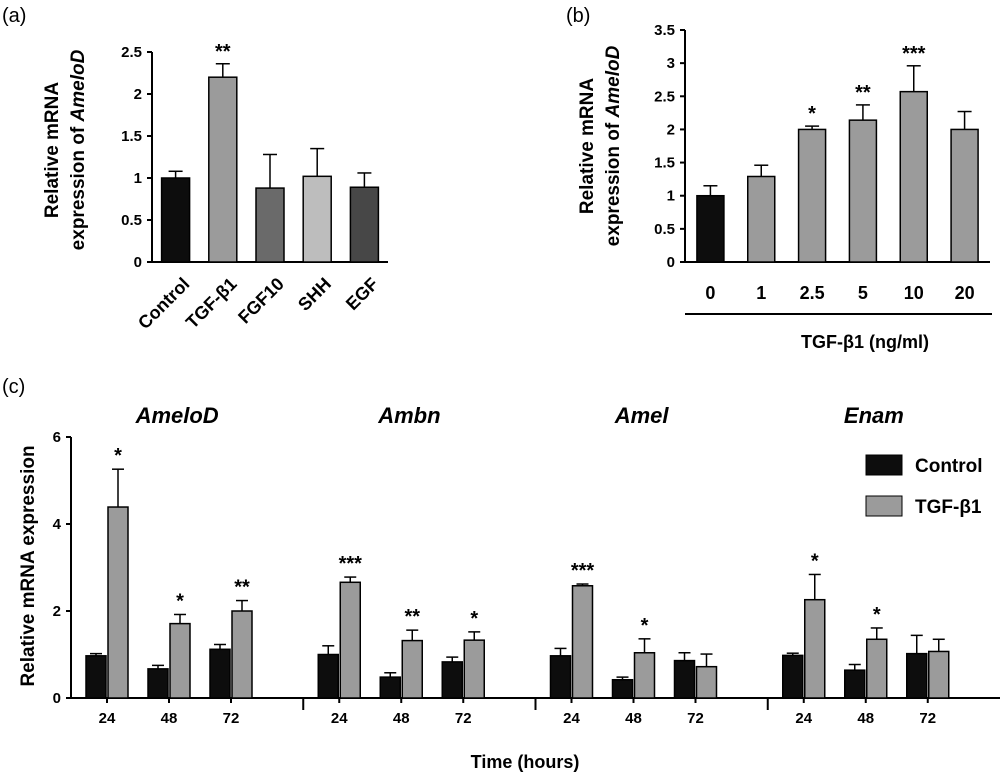 This screenshot has height=777, width=1000. What do you see at coordinates (131, 52) in the screenshot?
I see `panel-a-y-tick-label: 2.5` at bounding box center [131, 52].